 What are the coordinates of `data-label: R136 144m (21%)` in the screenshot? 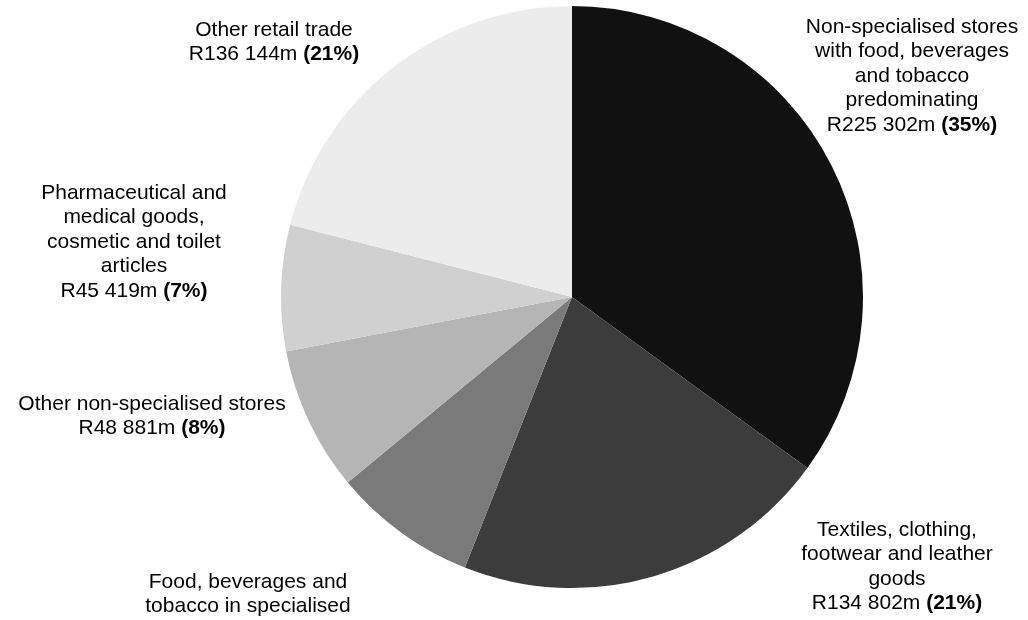 It's located at (274, 53).